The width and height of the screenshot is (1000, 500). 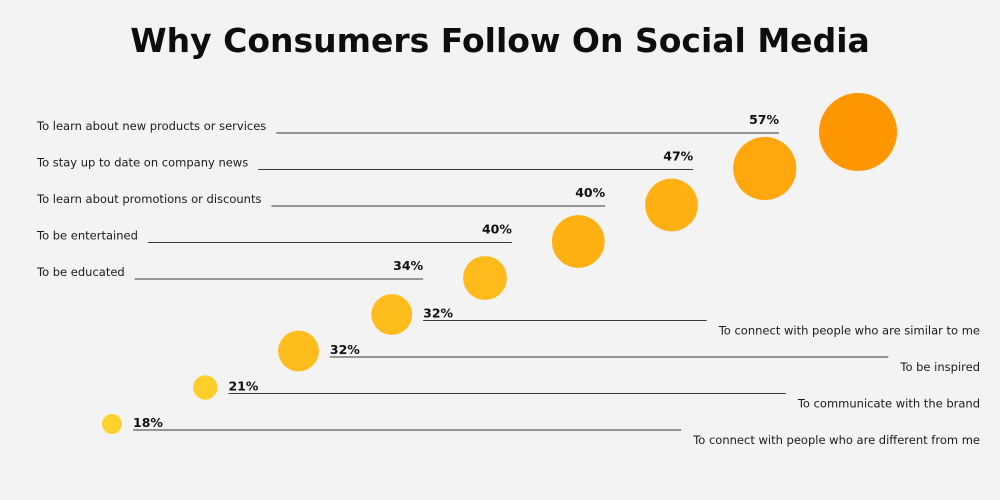 I want to click on category-label-3: To be entertained, so click(x=87, y=236).